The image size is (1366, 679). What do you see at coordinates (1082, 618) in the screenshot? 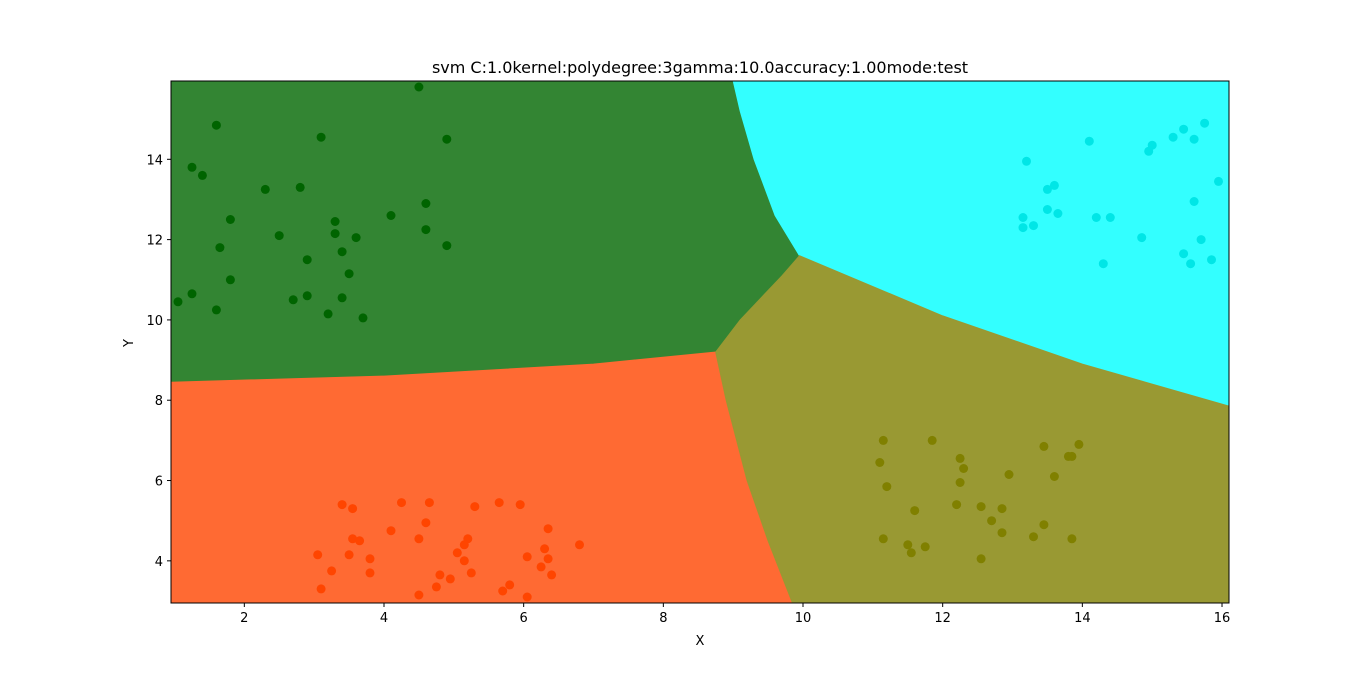
I see `x-tick-label: 14` at bounding box center [1082, 618].